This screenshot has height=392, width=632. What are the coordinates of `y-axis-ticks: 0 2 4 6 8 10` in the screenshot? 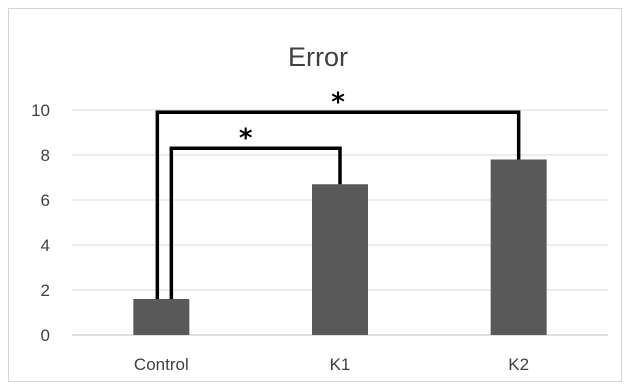 It's located at (40, 223).